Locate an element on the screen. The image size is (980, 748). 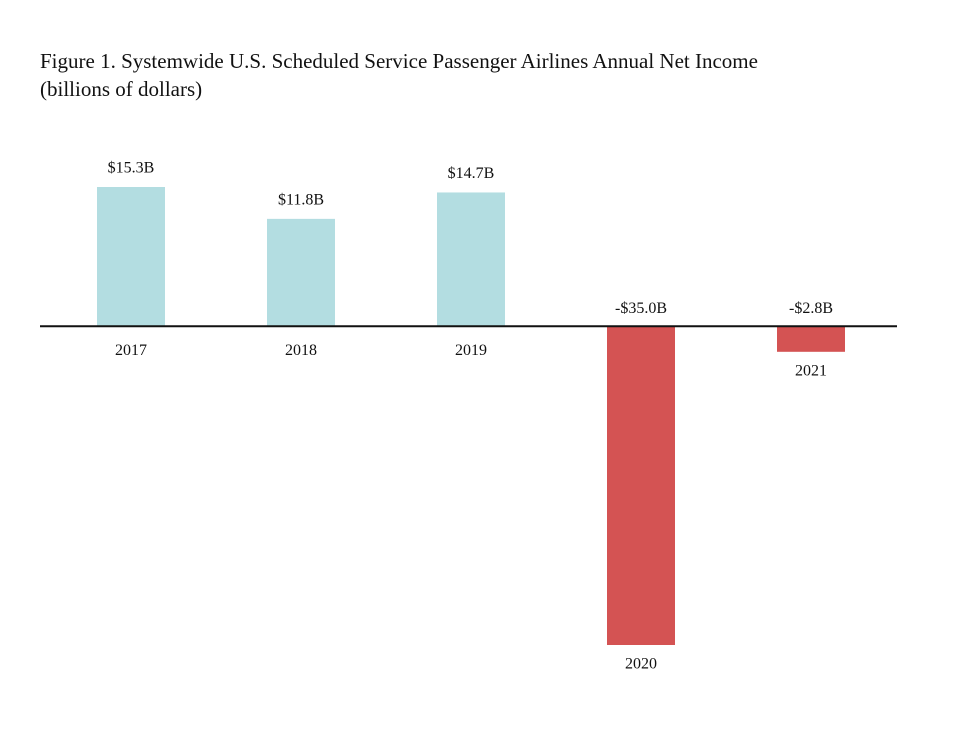
x-tick-label: 2018 is located at coordinates (301, 350).